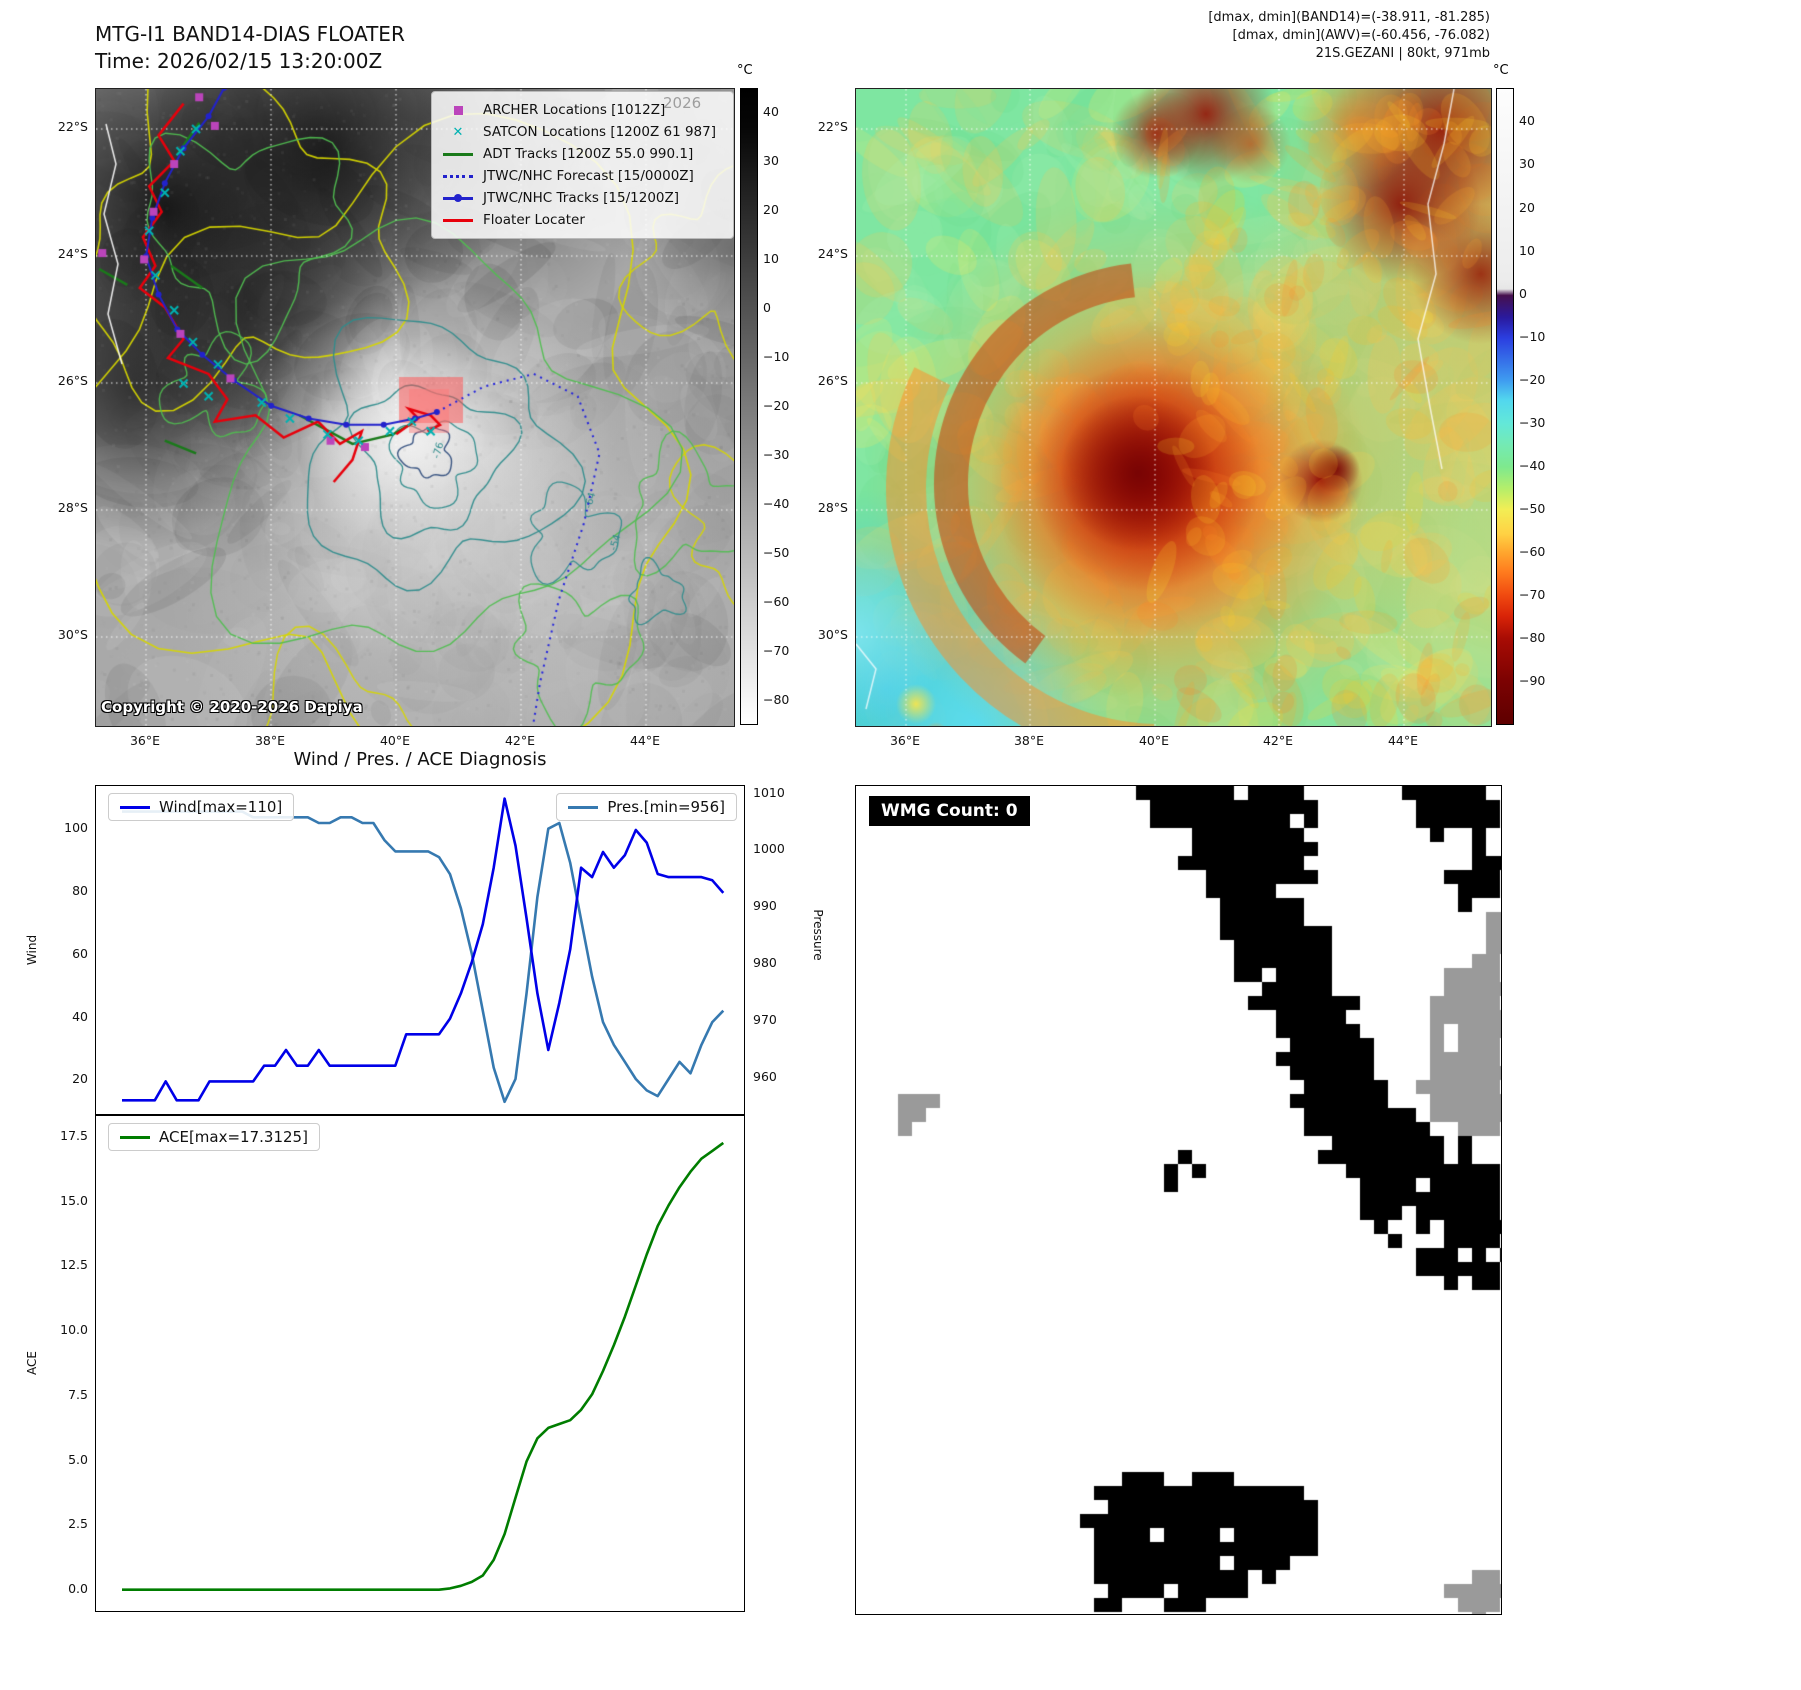  What do you see at coordinates (776, 552) in the screenshot?
I see `left-colorbar-tick: −50` at bounding box center [776, 552].